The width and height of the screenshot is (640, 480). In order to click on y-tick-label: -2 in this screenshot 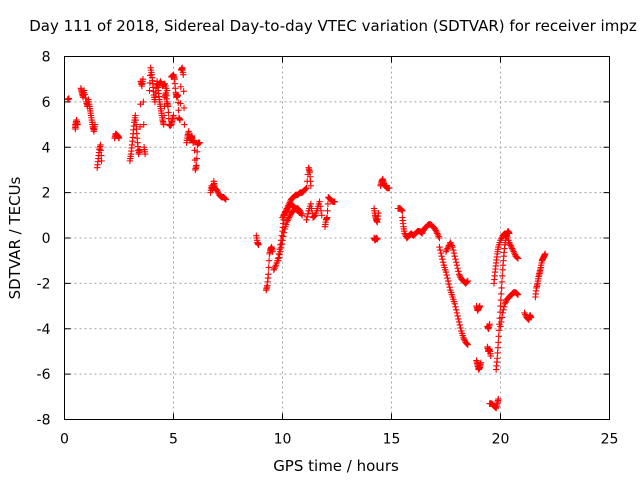, I will do `click(44, 284)`.